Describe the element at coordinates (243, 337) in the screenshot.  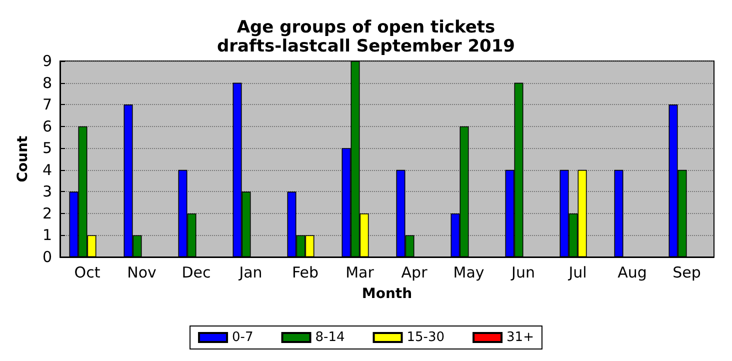
I see `legend-label: 0-7` at that location.